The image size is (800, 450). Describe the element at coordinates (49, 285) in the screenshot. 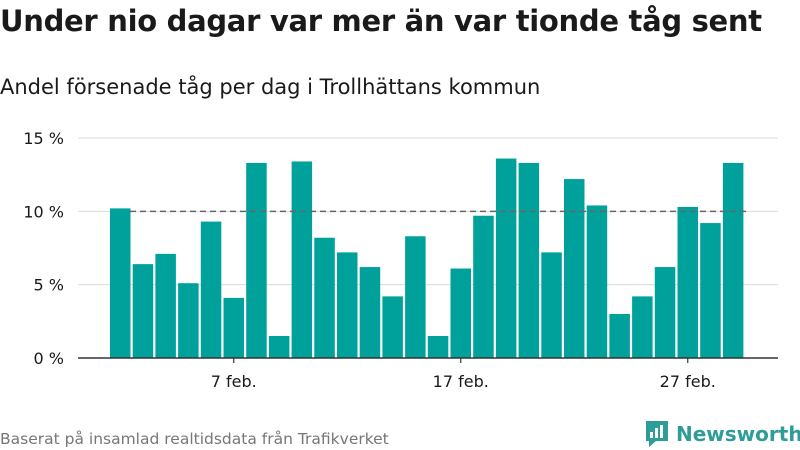

I see `y-tick-label: 5 %` at that location.